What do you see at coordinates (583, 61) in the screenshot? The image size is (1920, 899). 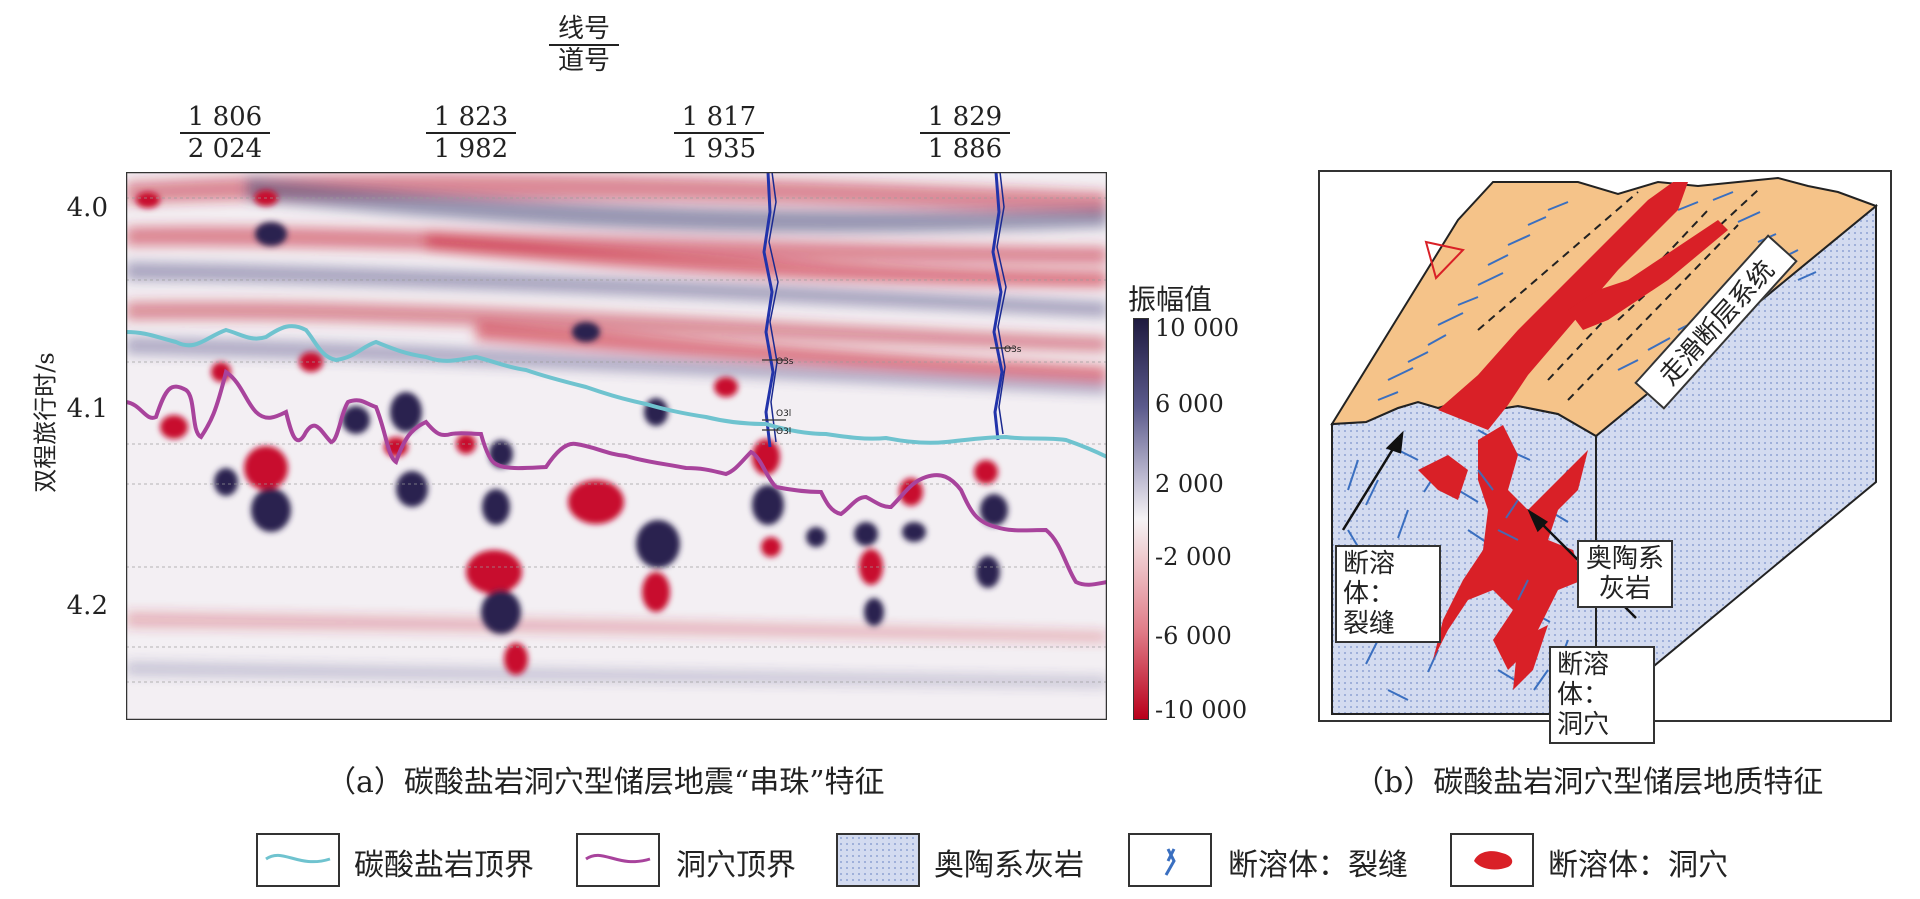 I see `trace-header-label: 道号` at bounding box center [583, 61].